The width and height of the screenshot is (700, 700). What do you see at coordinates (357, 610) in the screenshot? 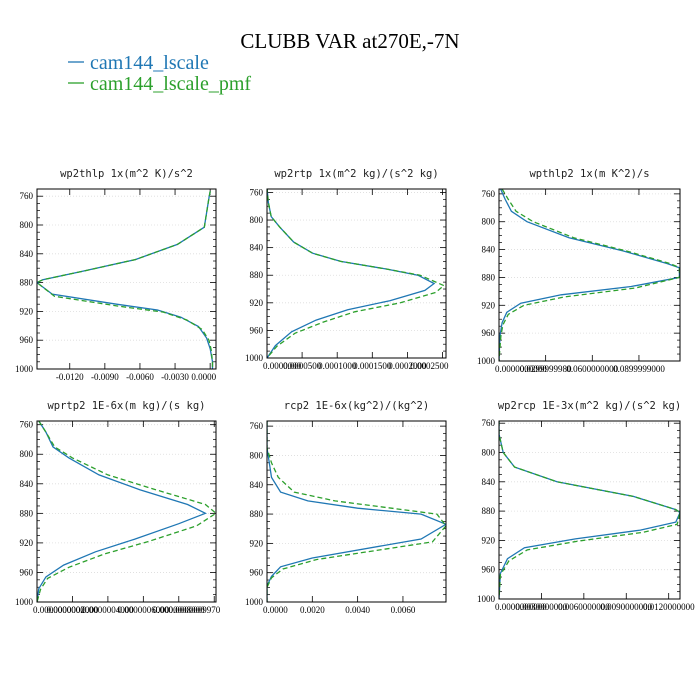
I see `x-tick-label: 0.0040` at bounding box center [357, 610].